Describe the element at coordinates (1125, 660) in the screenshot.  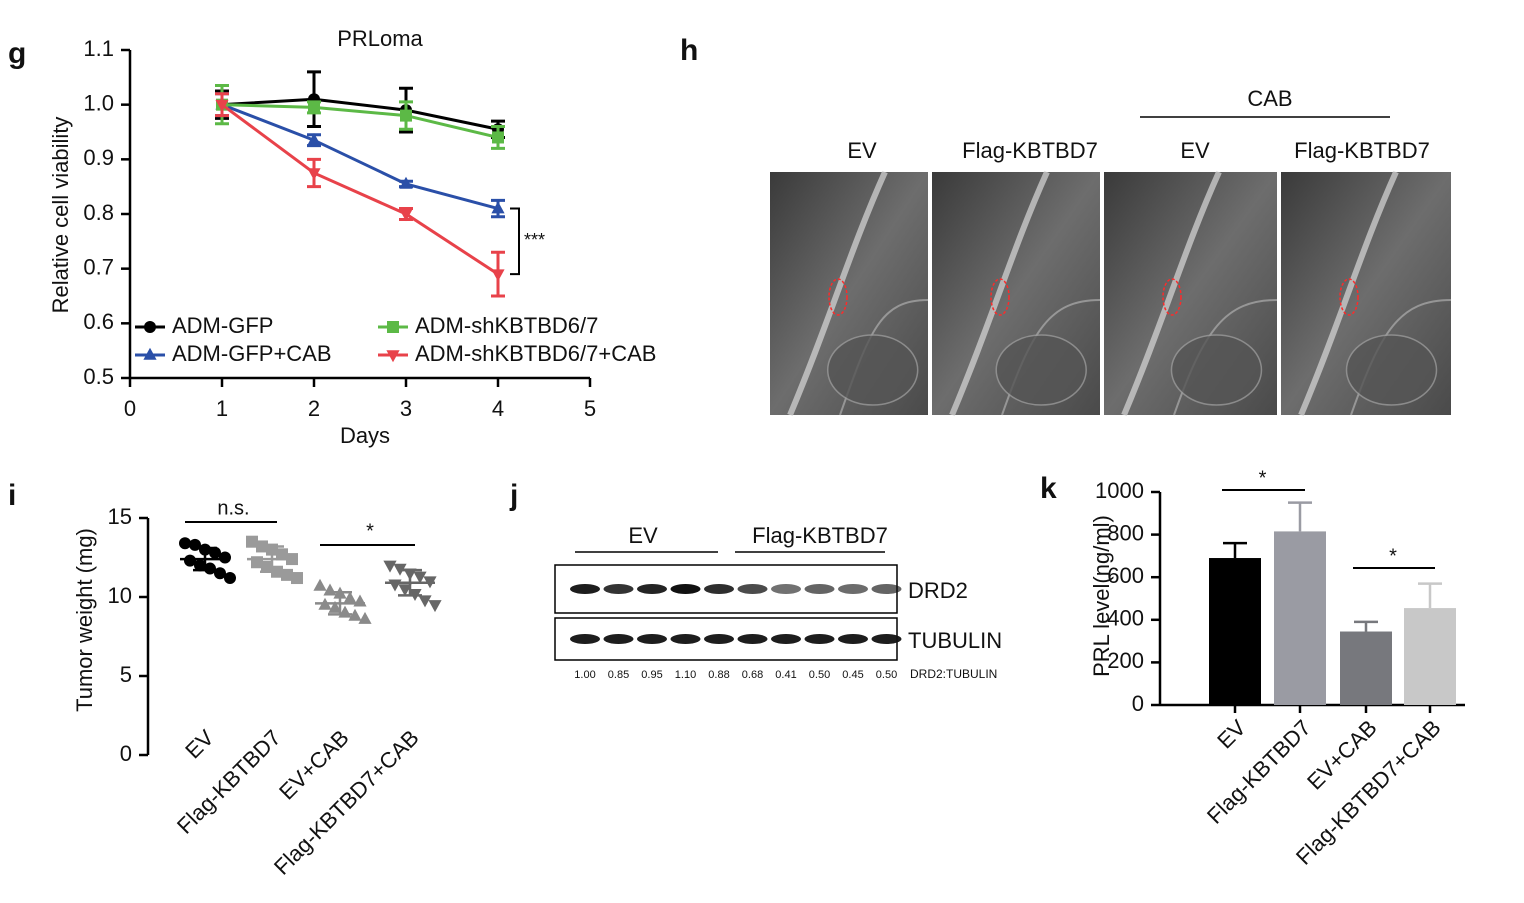
I see `y-tick-label: 200` at that location.